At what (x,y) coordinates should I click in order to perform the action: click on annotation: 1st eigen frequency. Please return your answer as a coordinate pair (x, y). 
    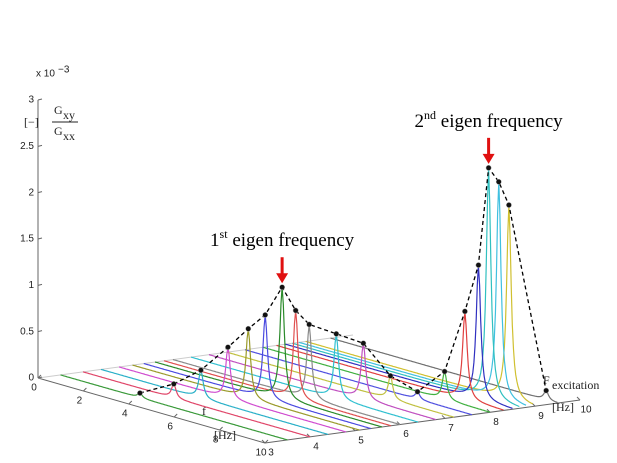
    Looking at the image, I should click on (282, 239).